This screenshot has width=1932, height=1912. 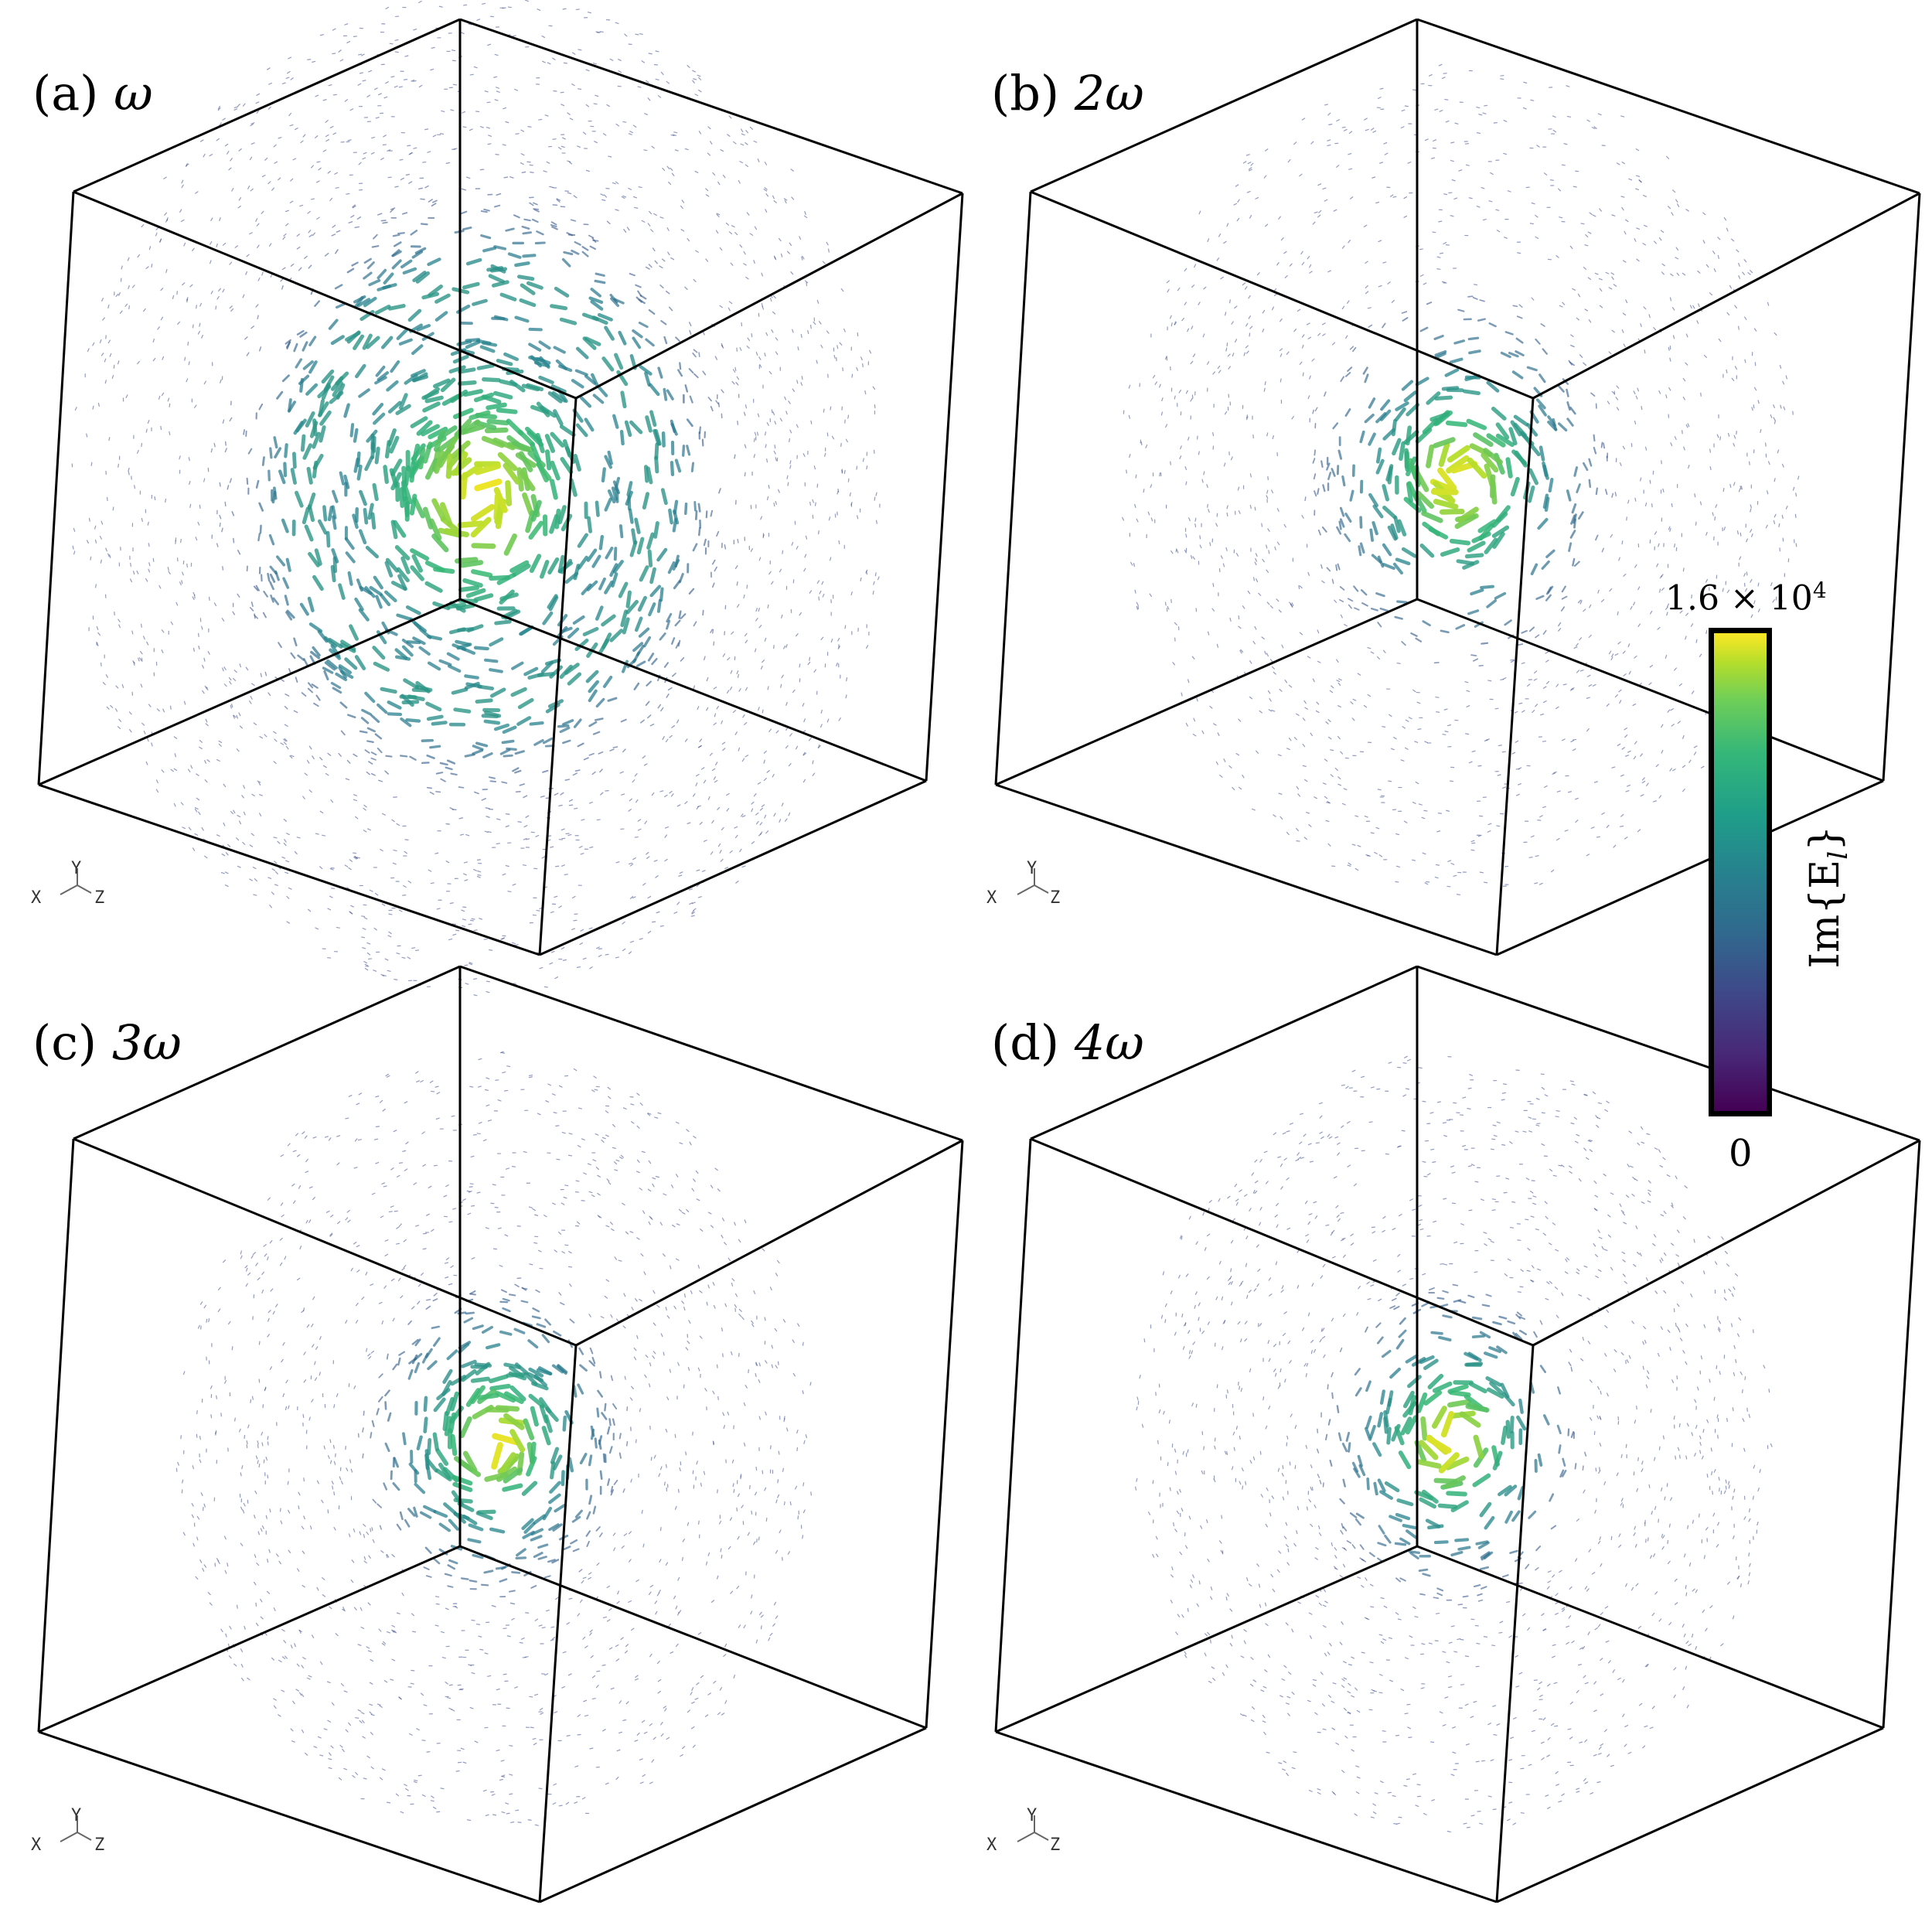 What do you see at coordinates (1029, 1836) in the screenshot?
I see `axis-triad-d: Y X Z` at bounding box center [1029, 1836].